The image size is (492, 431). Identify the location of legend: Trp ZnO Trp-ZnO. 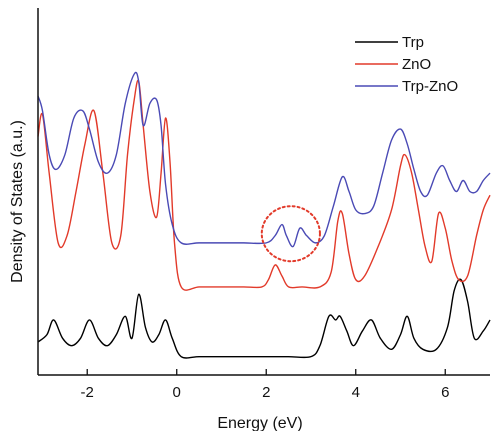
(406, 64).